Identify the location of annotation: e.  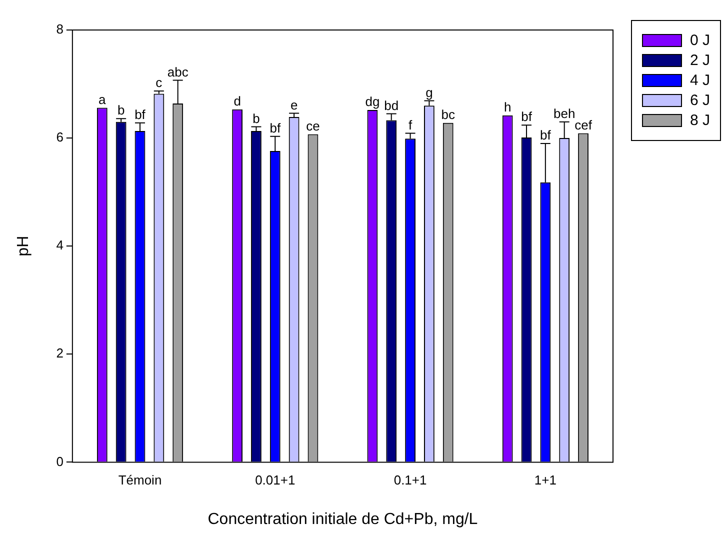
(294, 104).